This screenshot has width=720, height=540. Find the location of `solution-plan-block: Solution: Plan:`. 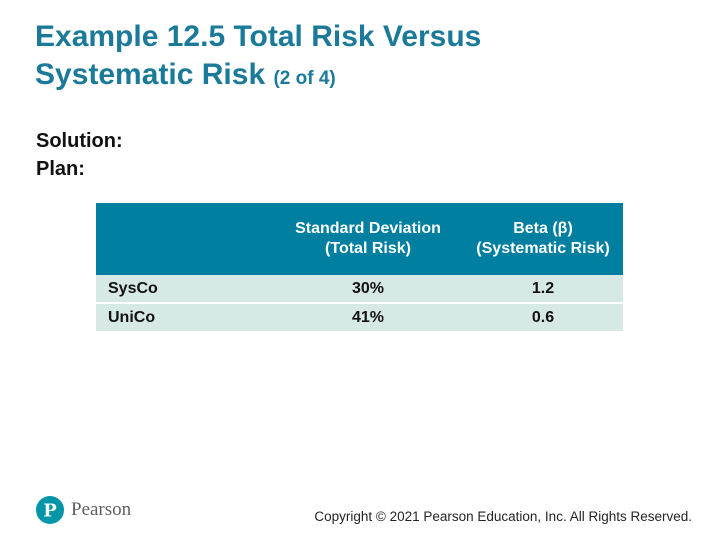

solution-plan-block: Solution: Plan: is located at coordinates (79, 155).